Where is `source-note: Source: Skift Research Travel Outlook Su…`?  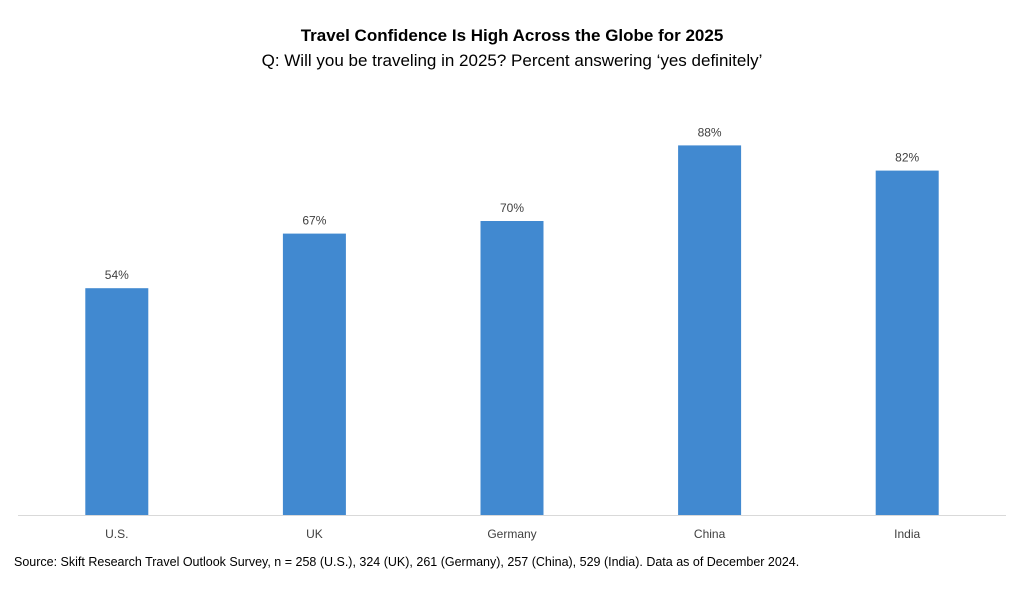 source-note: Source: Skift Research Travel Outlook Su… is located at coordinates (407, 562).